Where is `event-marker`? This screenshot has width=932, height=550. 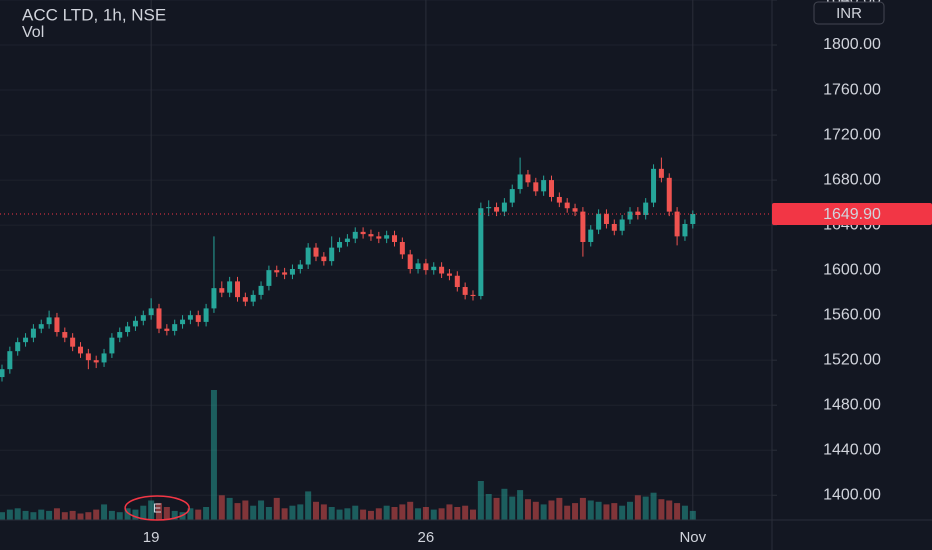 event-marker is located at coordinates (157, 508).